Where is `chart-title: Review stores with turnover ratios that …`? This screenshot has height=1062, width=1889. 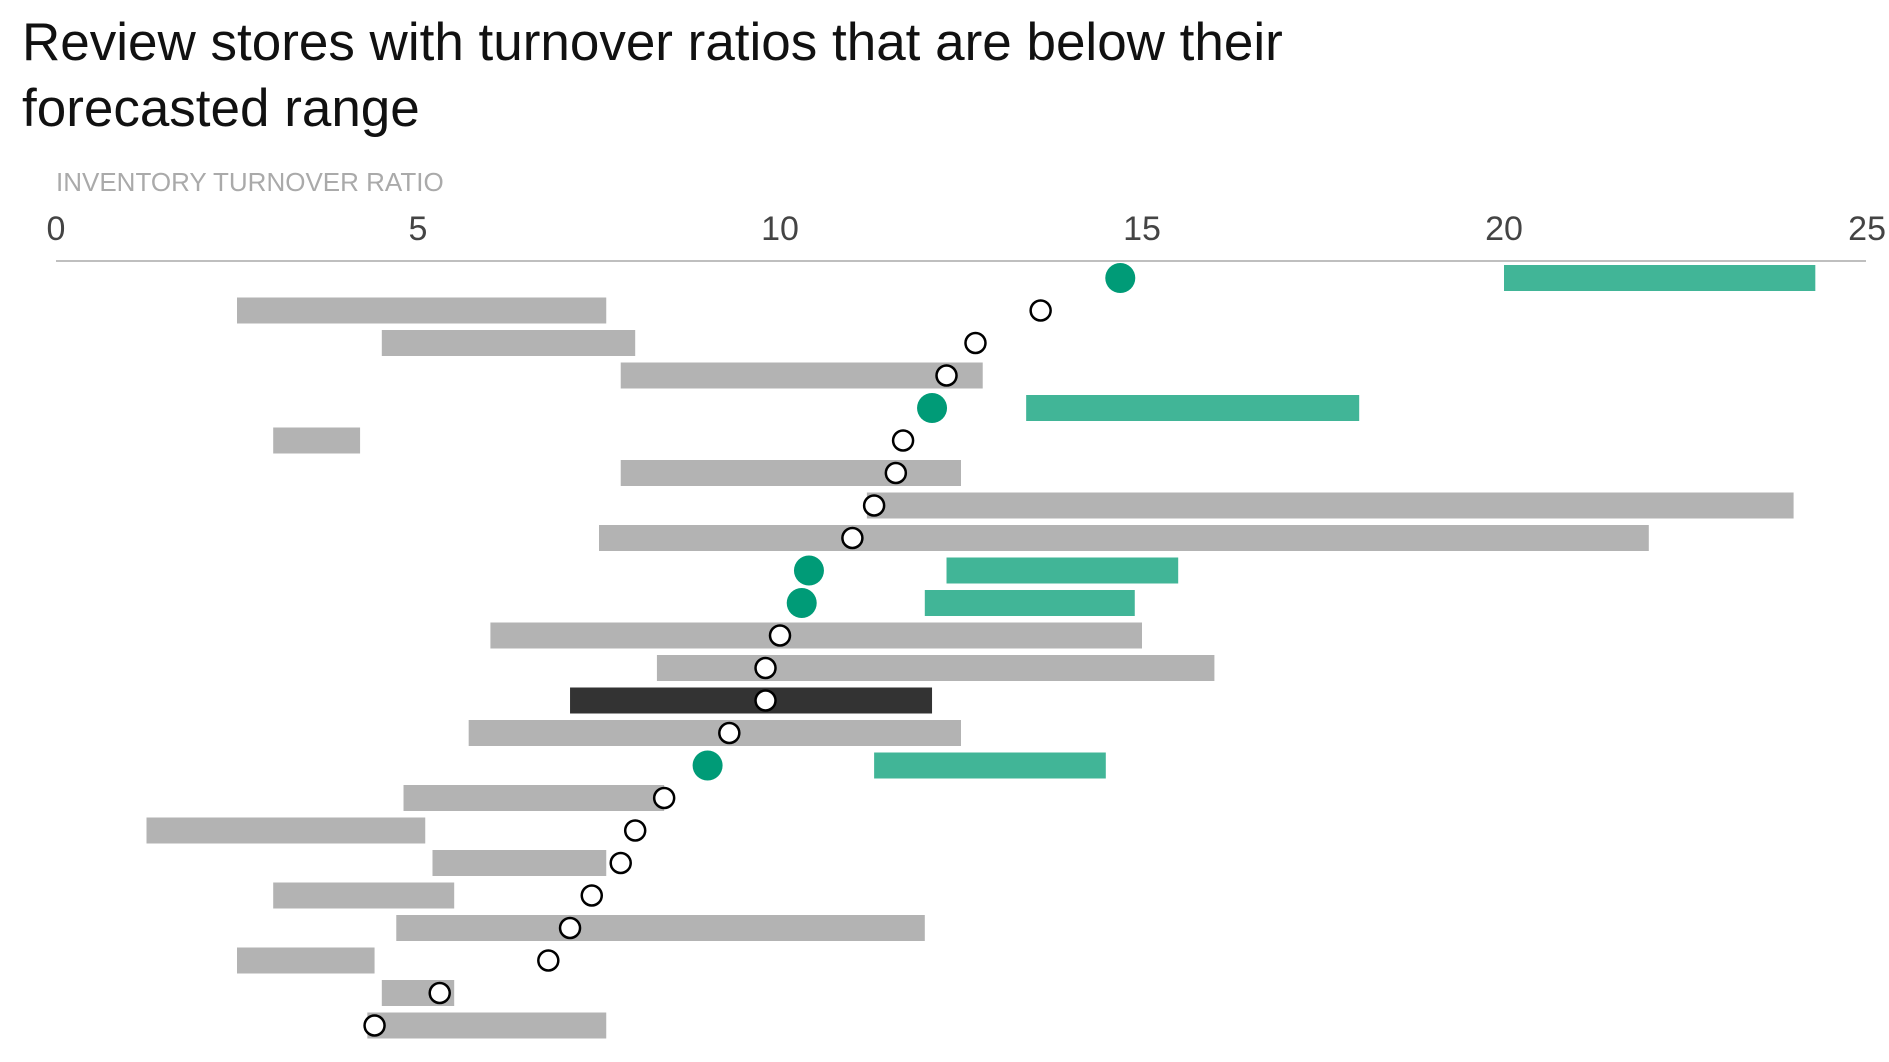 chart-title: Review stores with turnover ratios that … is located at coordinates (652, 75).